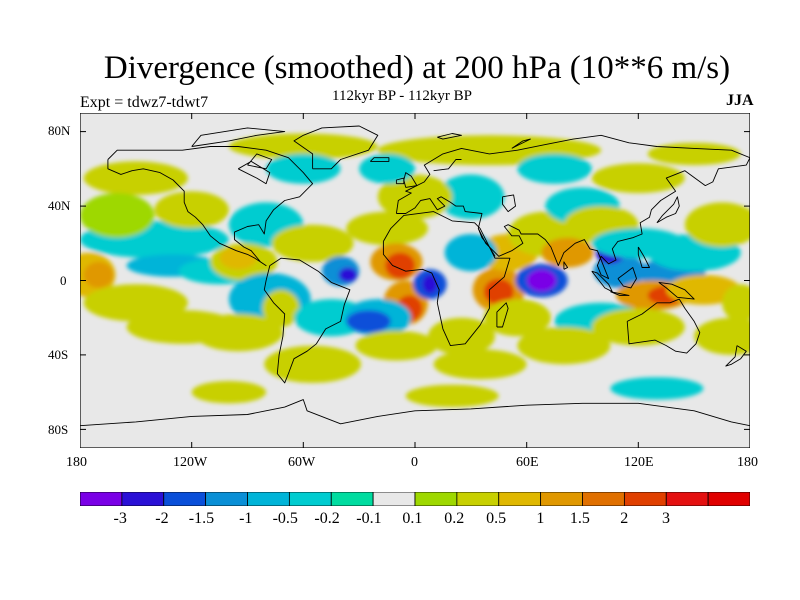 This screenshot has height=600, width=800. Describe the element at coordinates (76, 462) in the screenshot. I see `lon-label-180w: 180` at that location.